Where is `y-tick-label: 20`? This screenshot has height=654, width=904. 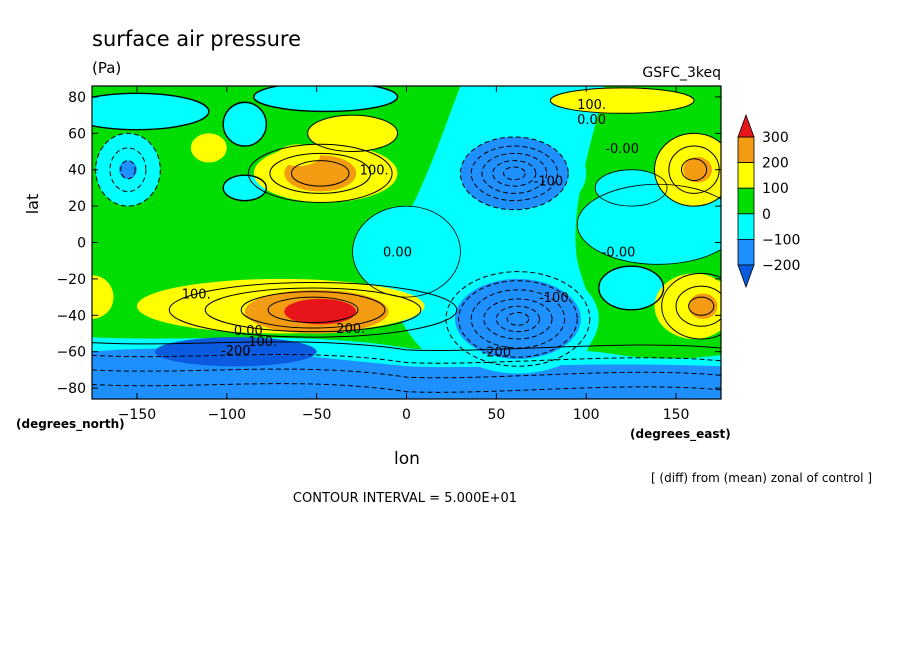 y-tick-label: 20 is located at coordinates (77, 207).